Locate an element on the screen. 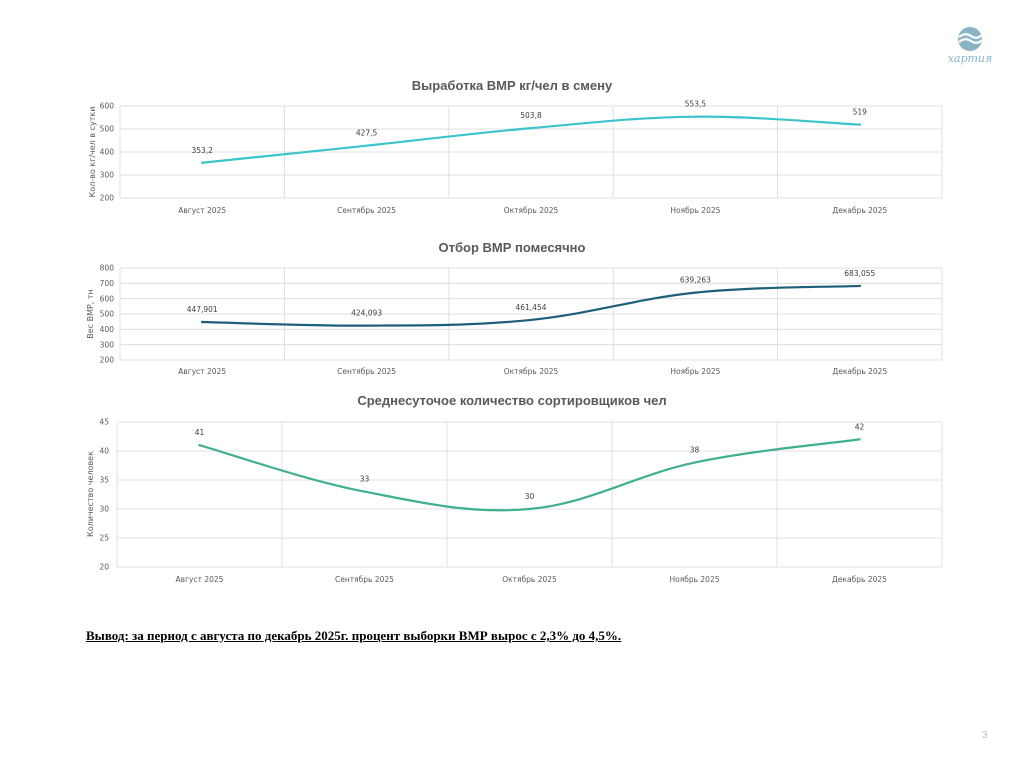 The width and height of the screenshot is (1024, 767). y-tick-label: 700 is located at coordinates (107, 283).